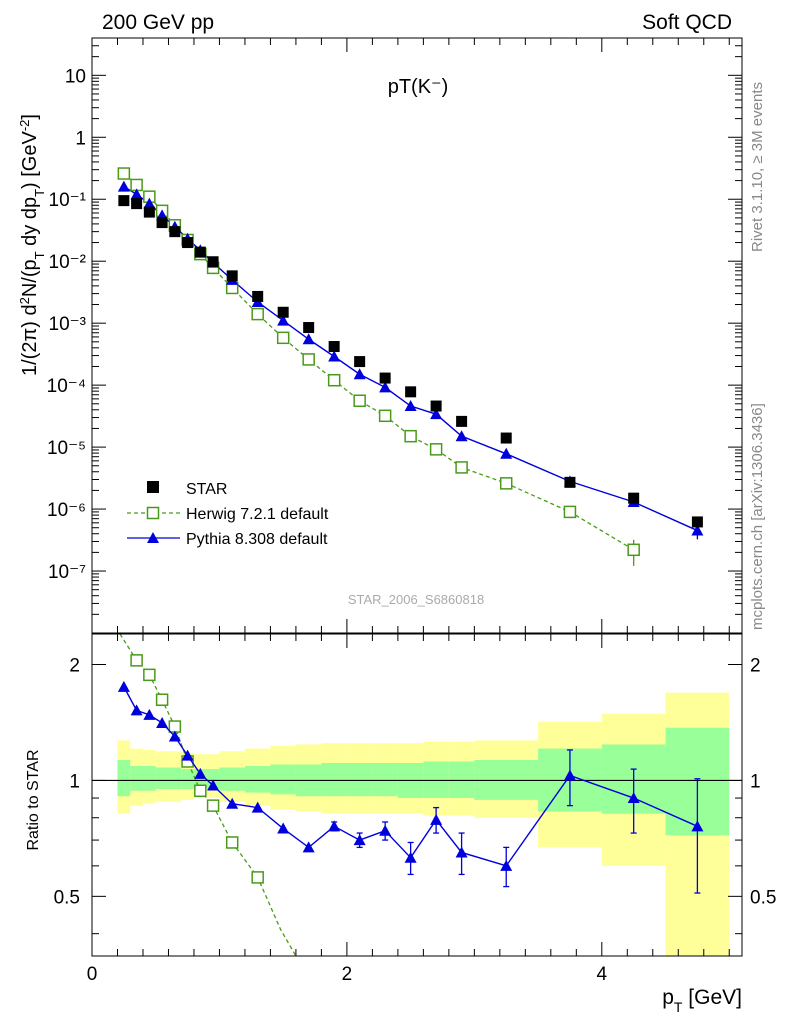  Describe the element at coordinates (602, 974) in the screenshot. I see `x-tick-label: 4` at that location.